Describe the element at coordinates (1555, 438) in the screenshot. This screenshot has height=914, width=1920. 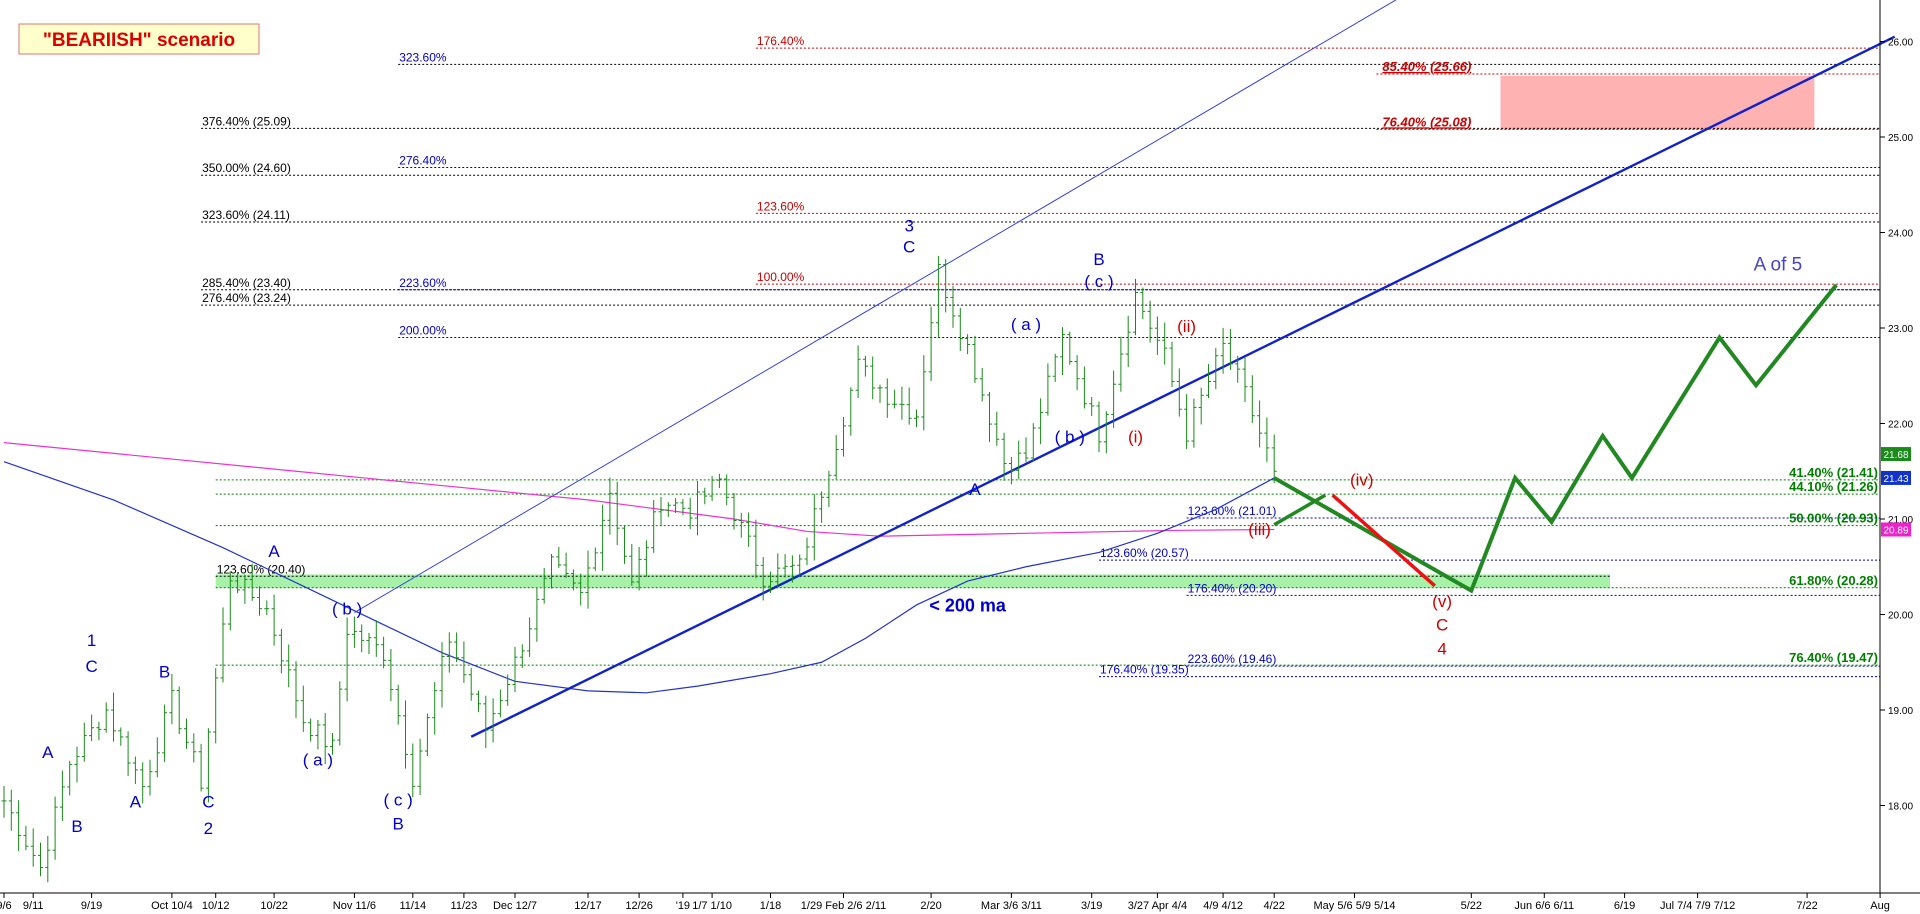
I see `projection-bull-path` at that location.